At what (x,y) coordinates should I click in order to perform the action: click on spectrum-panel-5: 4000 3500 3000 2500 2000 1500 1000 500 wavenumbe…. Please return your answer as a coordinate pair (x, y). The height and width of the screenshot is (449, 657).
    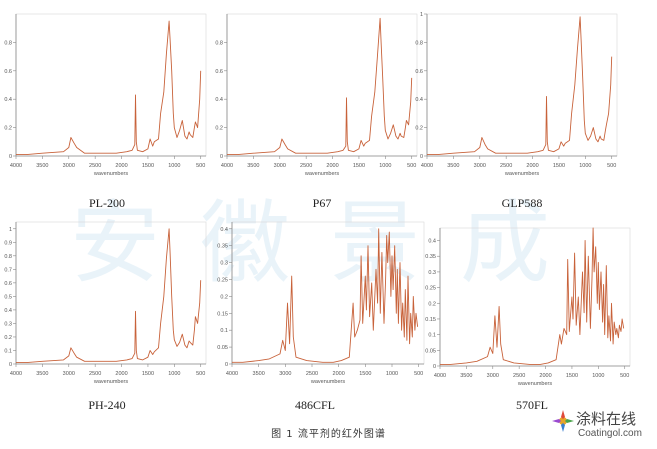
    Looking at the image, I should click on (528, 307).